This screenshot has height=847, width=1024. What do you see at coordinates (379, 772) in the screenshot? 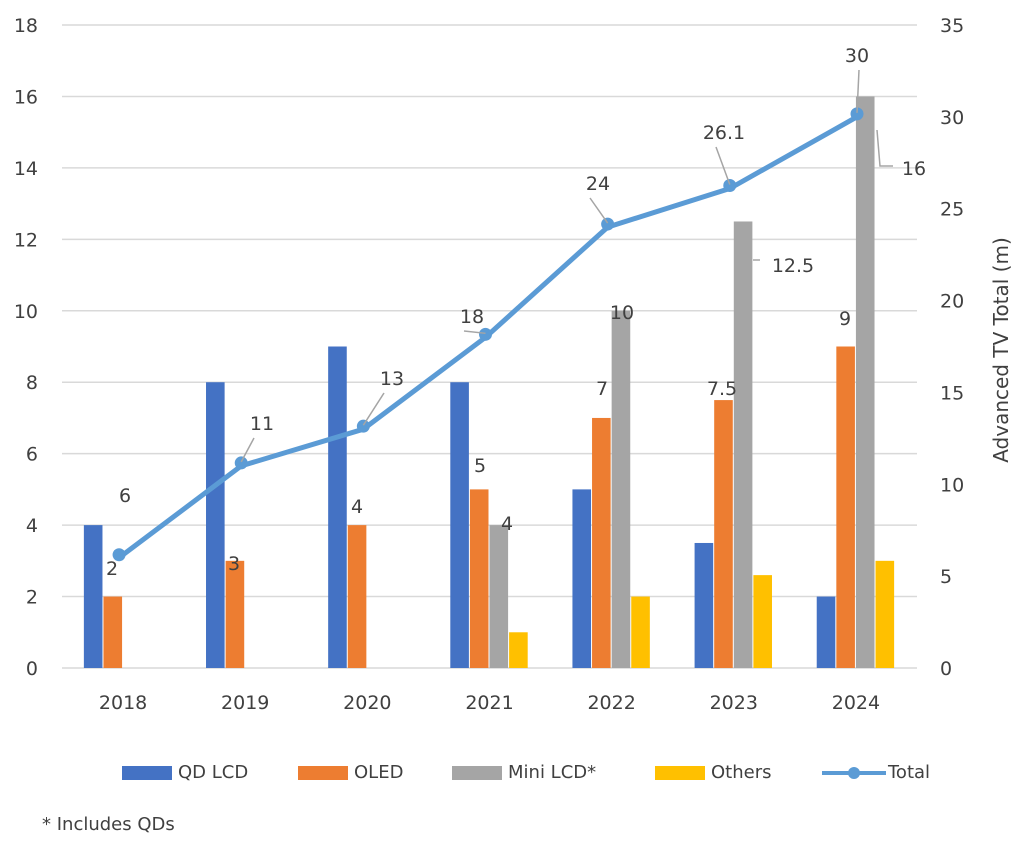
I see `legend-label: OLED` at bounding box center [379, 772].